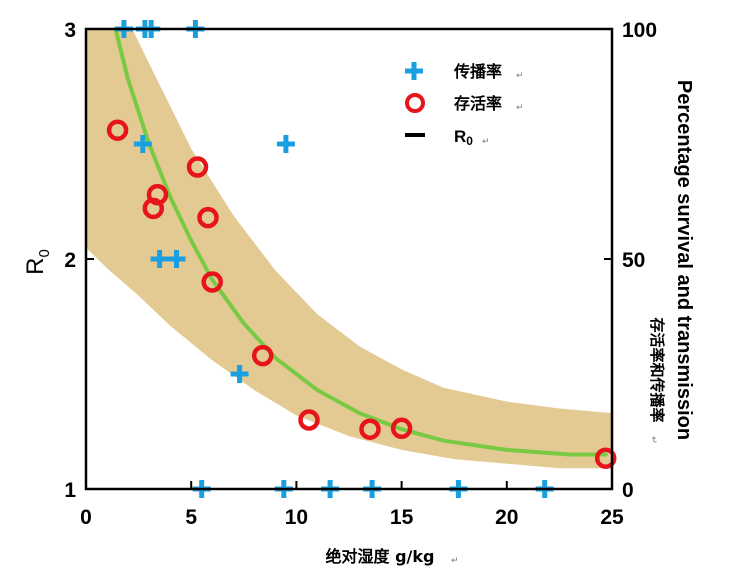 The height and width of the screenshot is (571, 731). I want to click on y-left-axis-label-main: R, so click(35, 266).